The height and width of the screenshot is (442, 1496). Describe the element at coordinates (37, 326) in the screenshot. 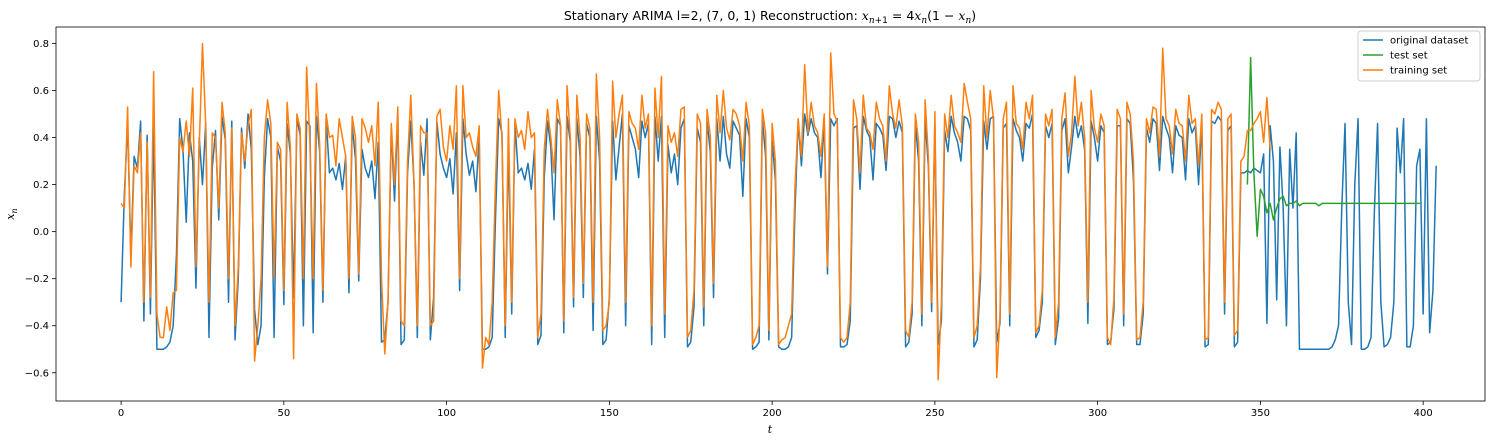

I see `y-tick-label: −0.4` at that location.